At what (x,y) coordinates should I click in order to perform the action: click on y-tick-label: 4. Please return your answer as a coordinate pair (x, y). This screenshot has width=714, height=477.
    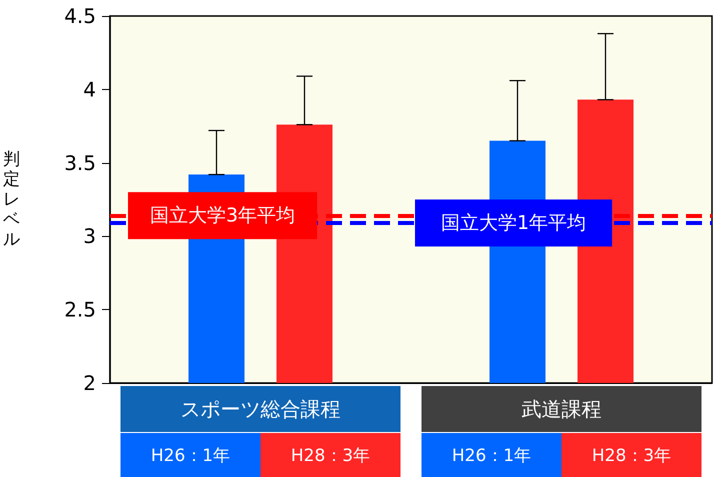
    Looking at the image, I should click on (89, 89).